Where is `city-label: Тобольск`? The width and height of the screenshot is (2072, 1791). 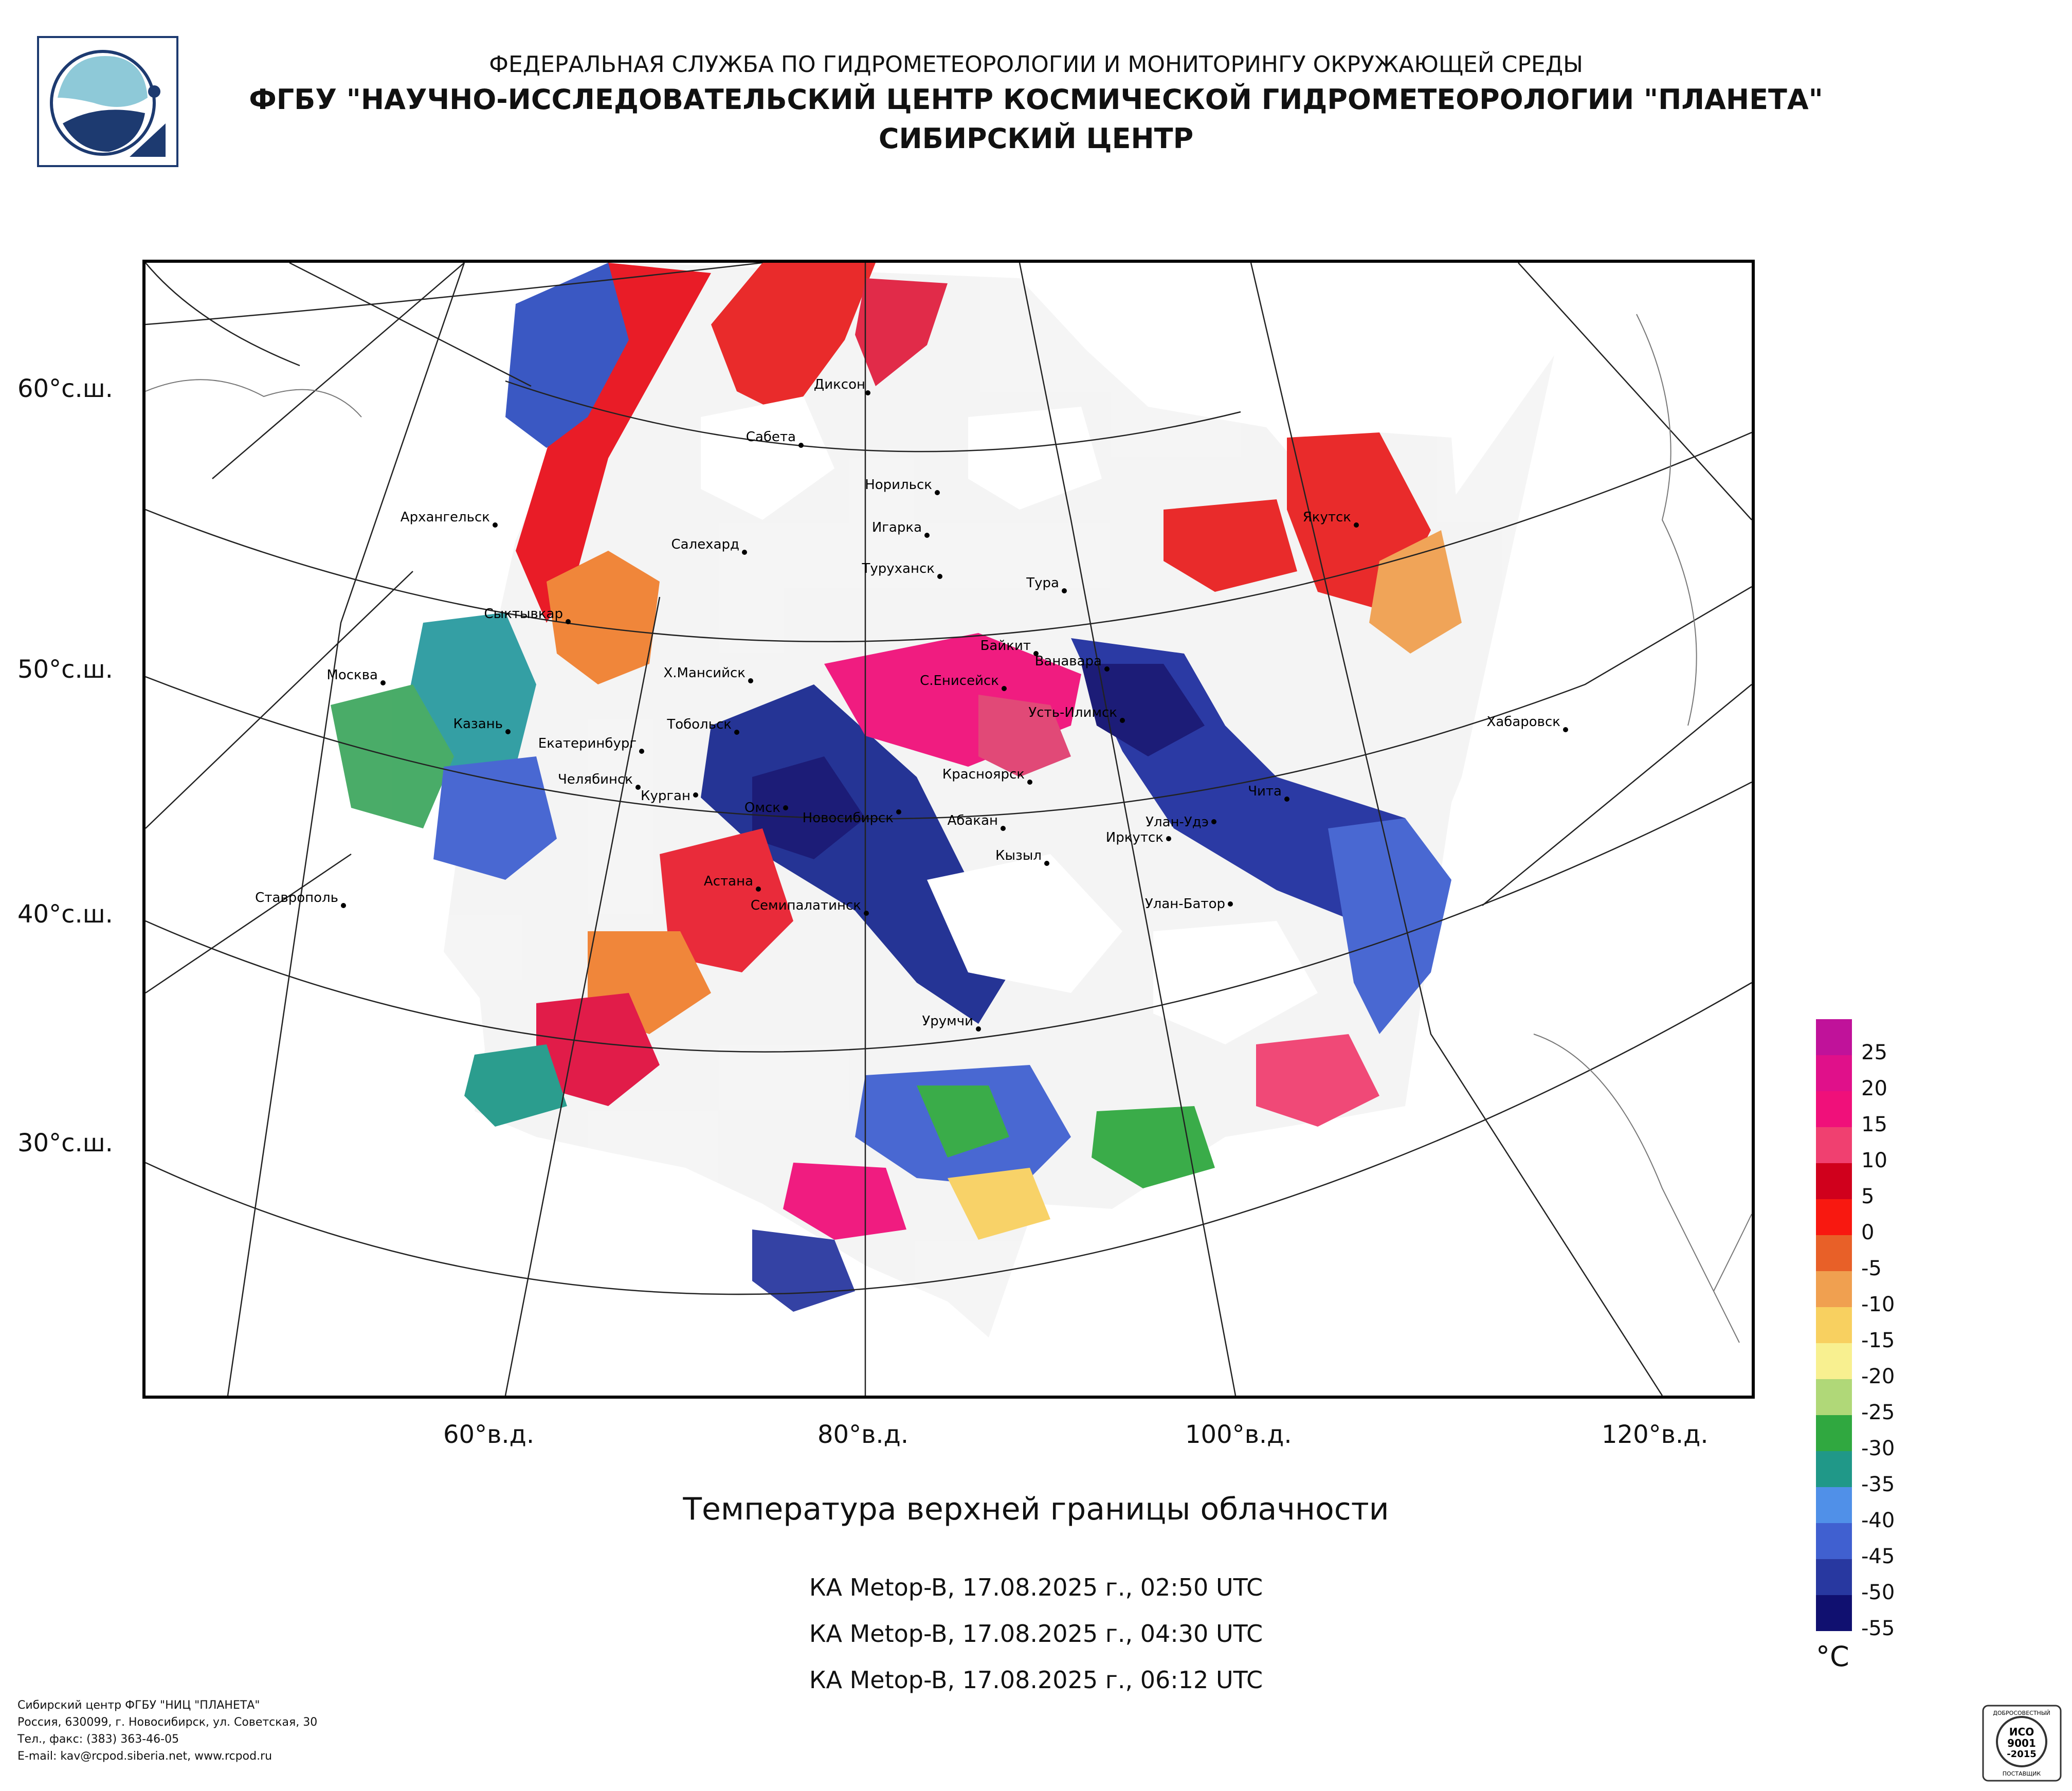 city-label: Тобольск is located at coordinates (699, 725).